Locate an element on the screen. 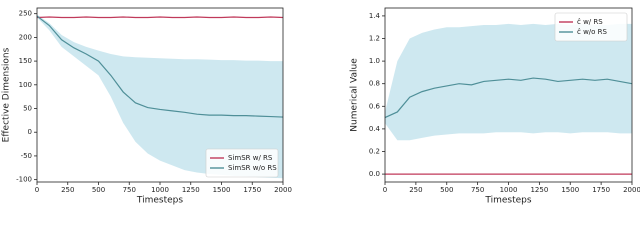  y-tick-label: 0.6 is located at coordinates (375, 106).